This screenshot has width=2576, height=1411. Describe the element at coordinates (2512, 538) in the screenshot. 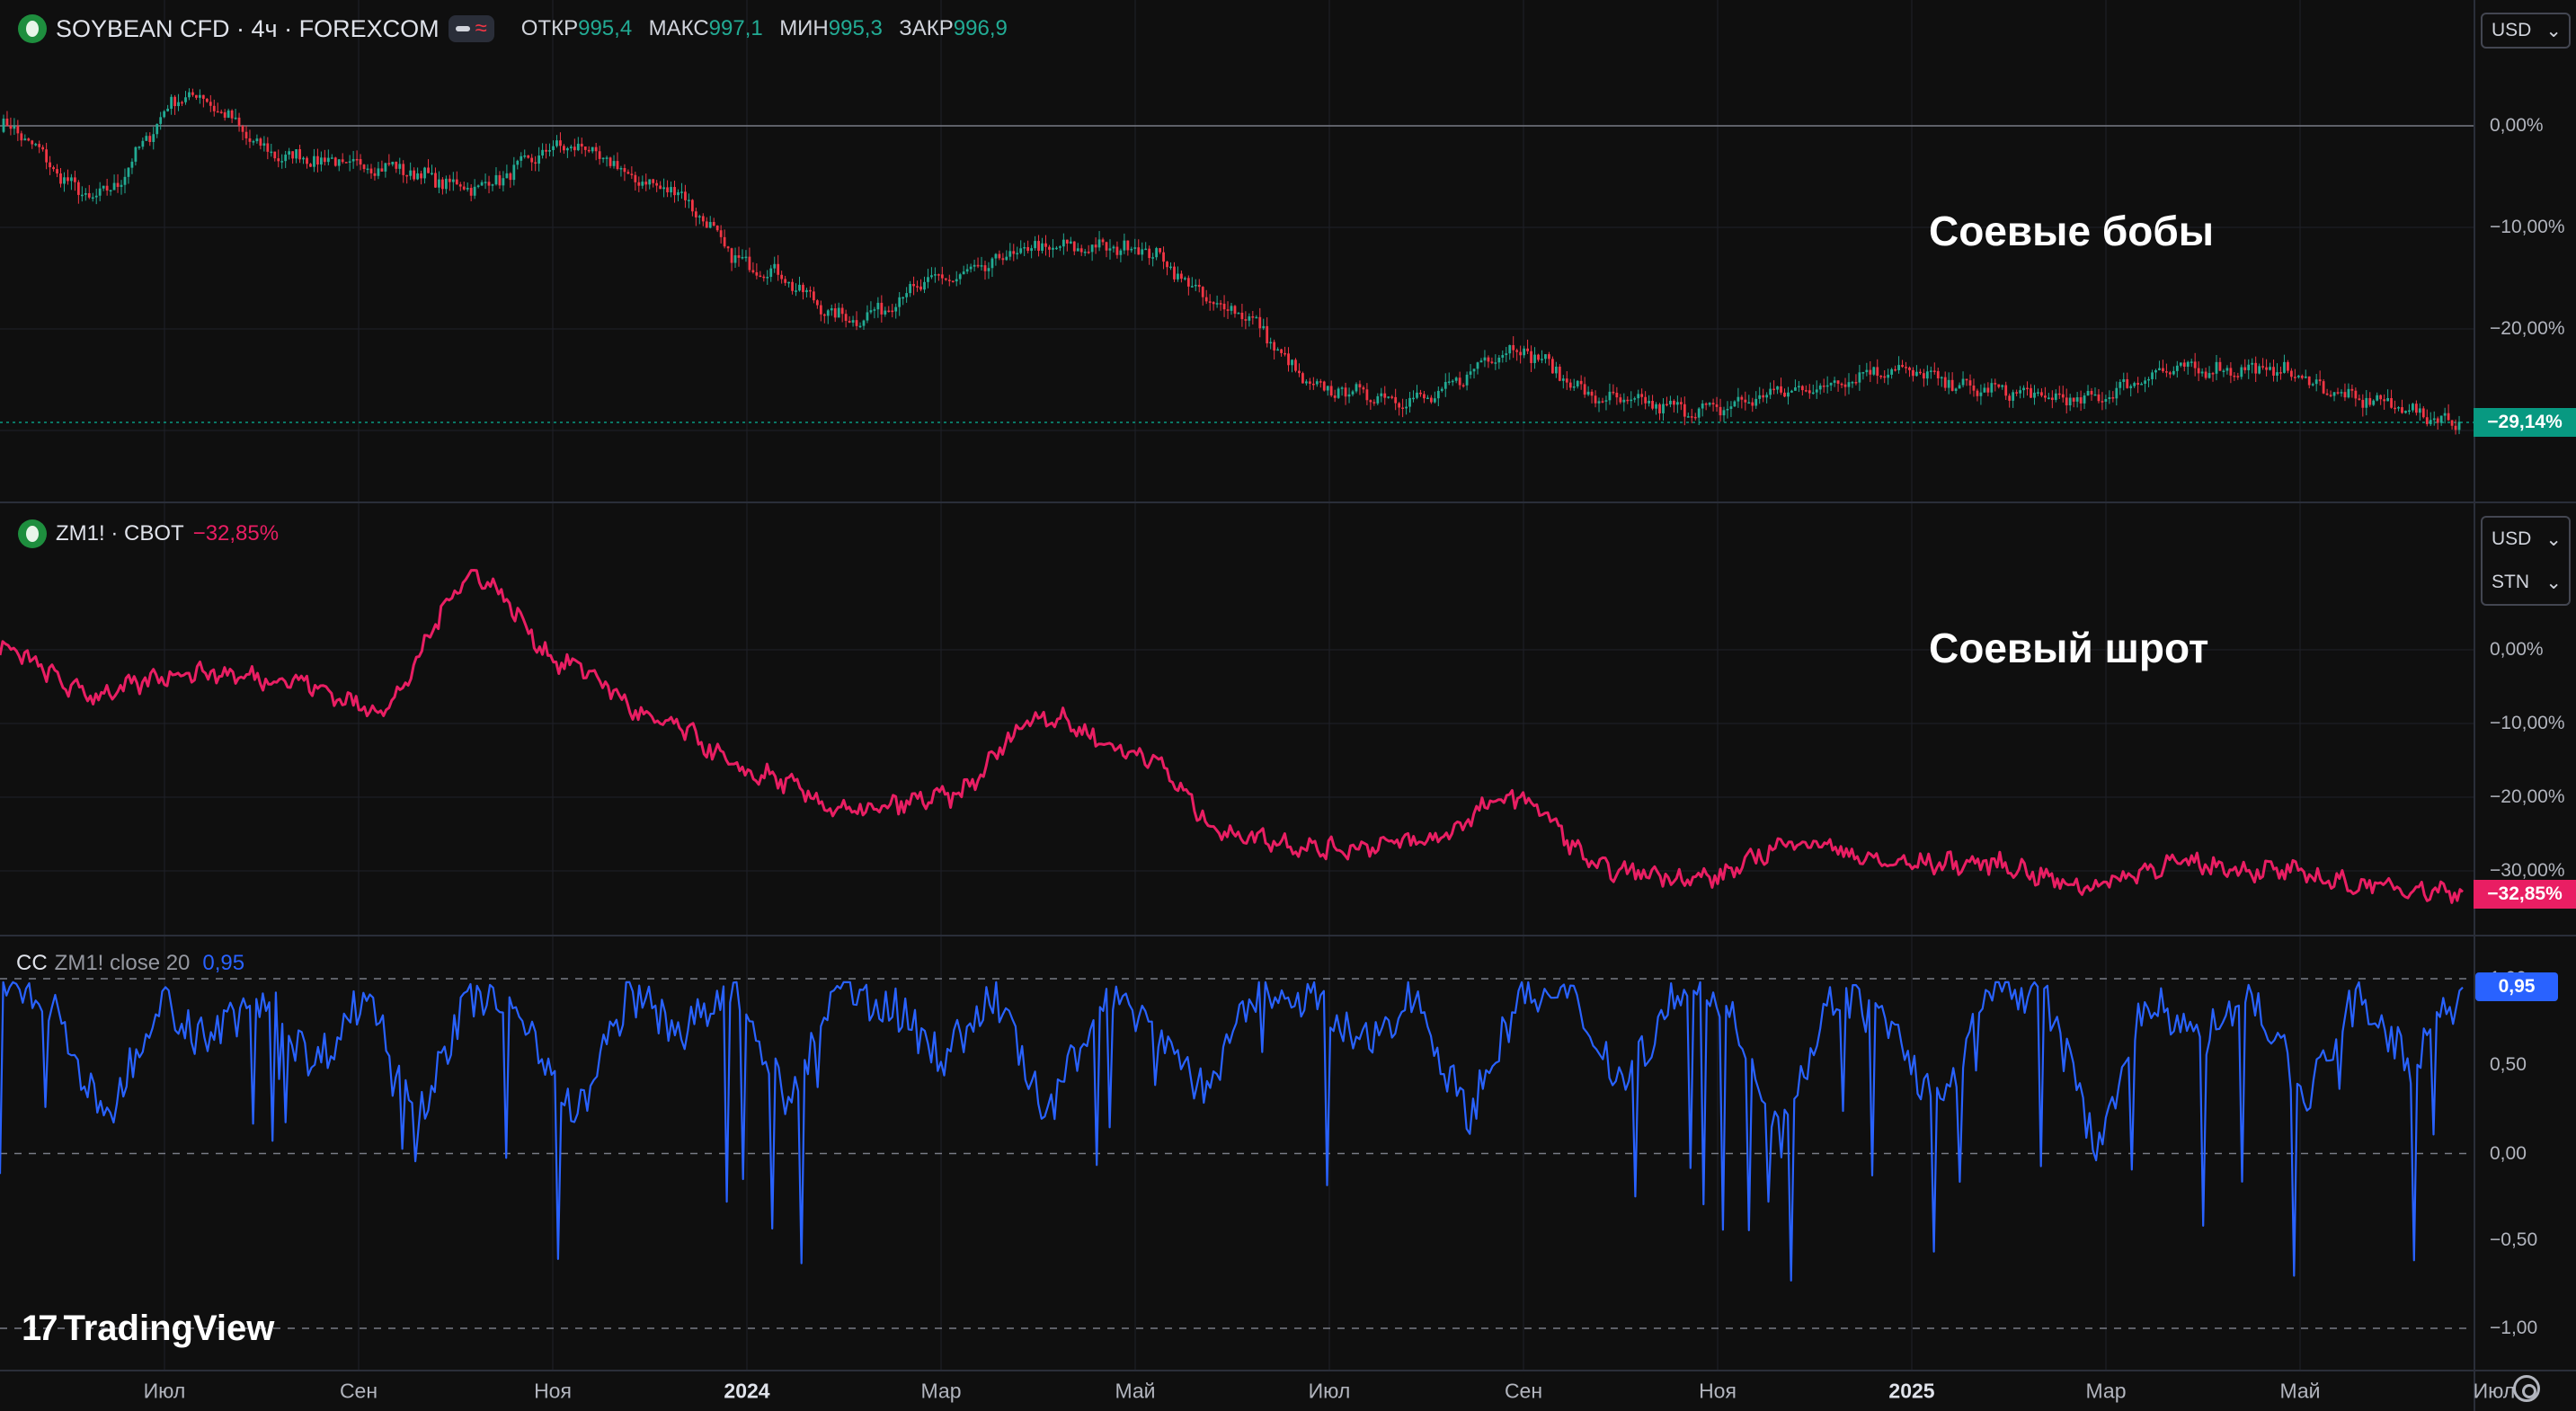

I see `currency-label: USD` at that location.